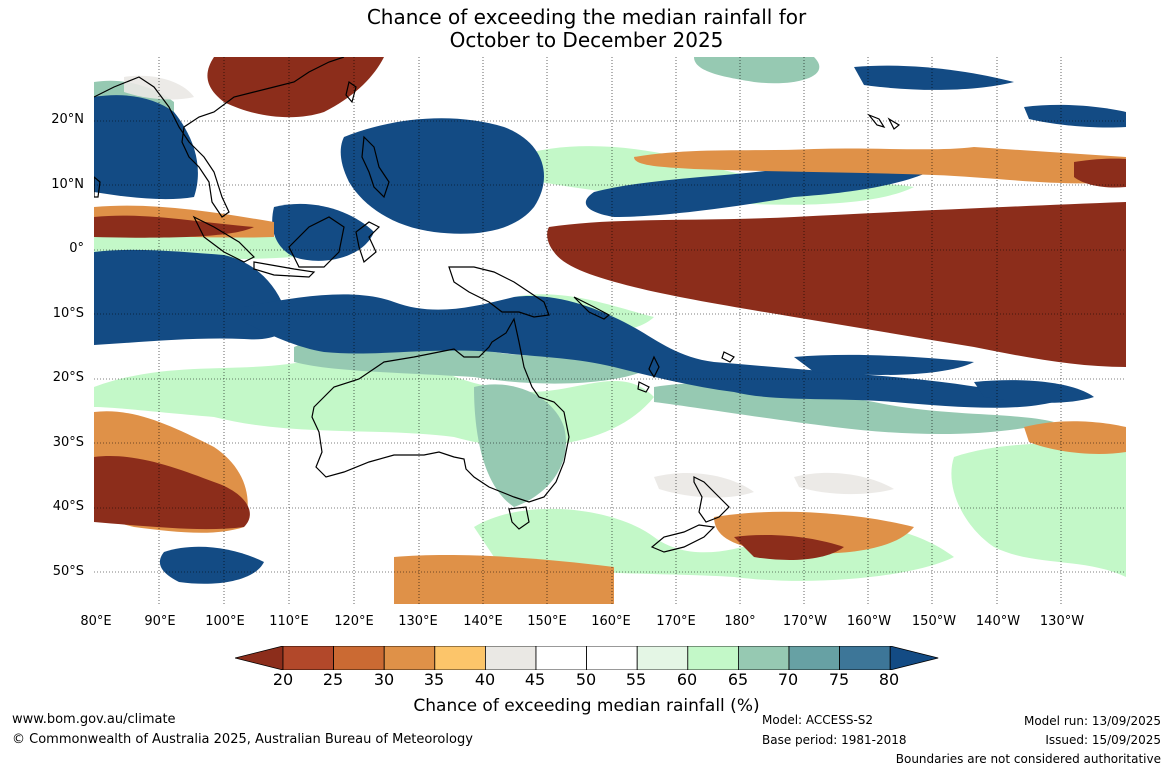 The width and height of the screenshot is (1173, 770). What do you see at coordinates (711, 499) in the screenshot?
I see `nz-north-island-coastline` at bounding box center [711, 499].